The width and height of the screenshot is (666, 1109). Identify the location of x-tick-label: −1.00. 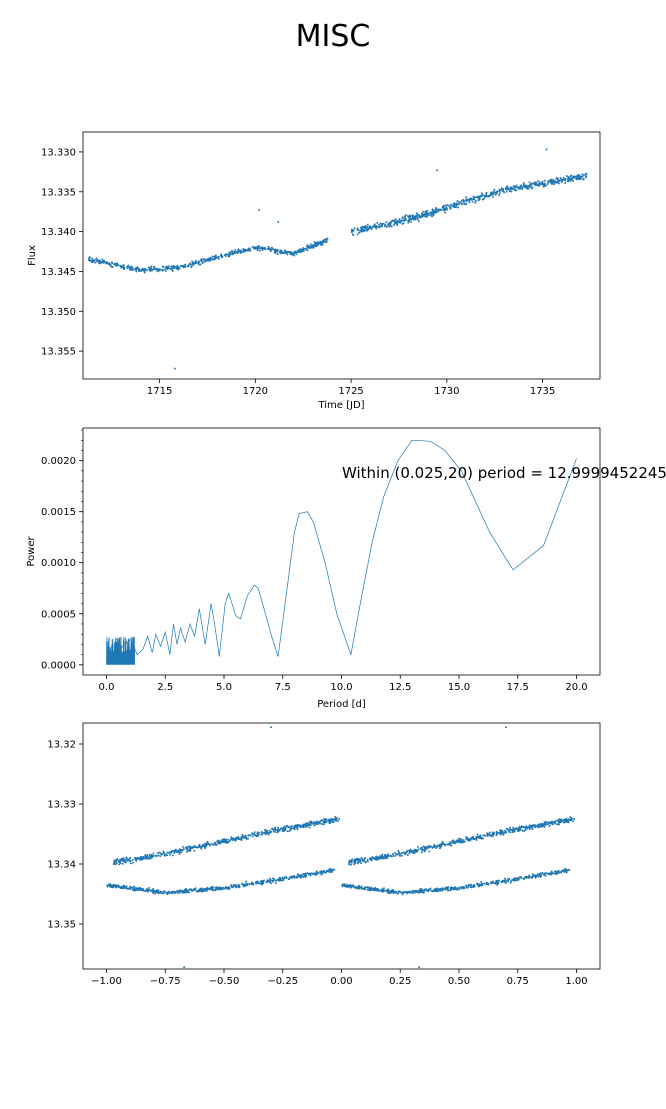
(106, 981).